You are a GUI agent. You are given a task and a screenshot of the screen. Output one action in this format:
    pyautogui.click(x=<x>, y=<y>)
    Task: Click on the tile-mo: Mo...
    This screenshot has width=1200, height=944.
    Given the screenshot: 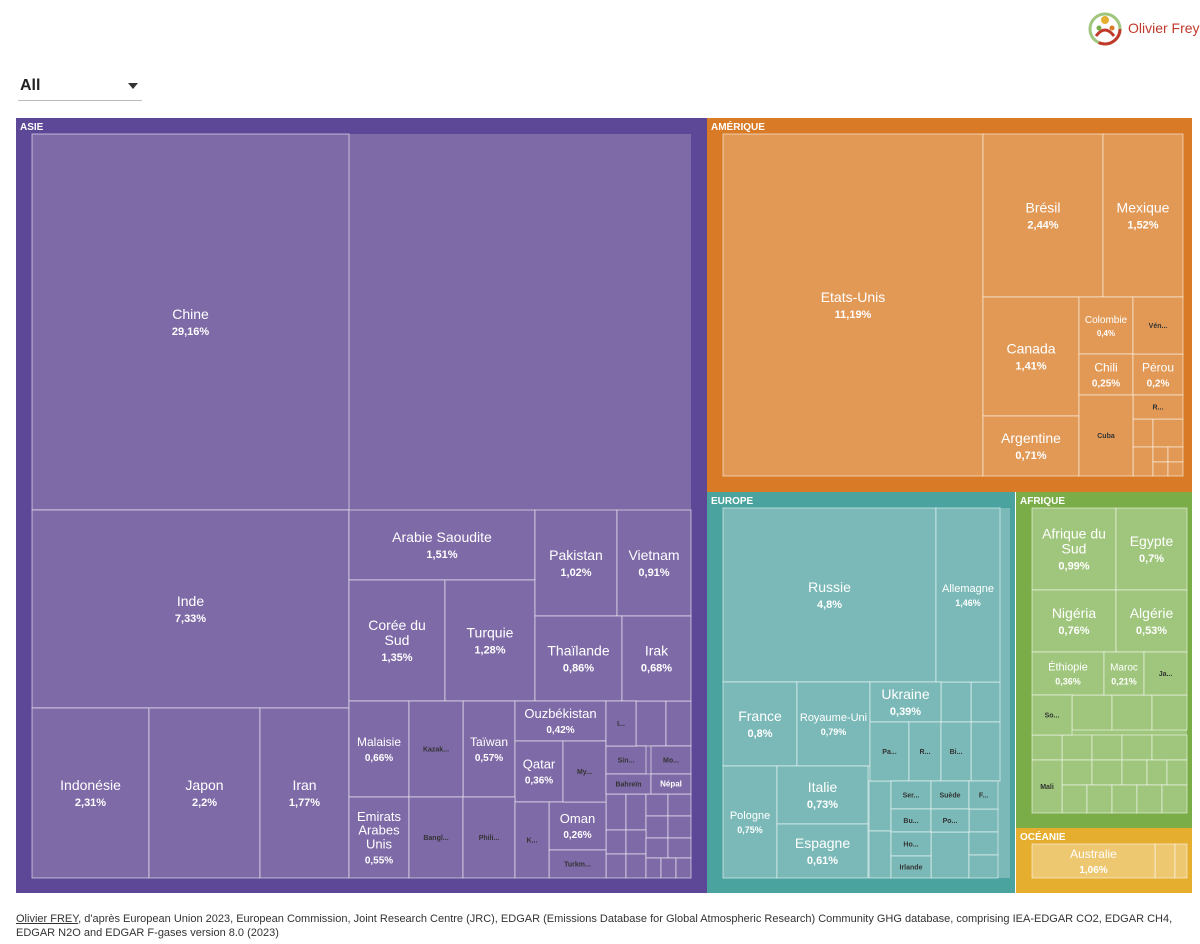 What is the action you would take?
    pyautogui.click(x=671, y=760)
    